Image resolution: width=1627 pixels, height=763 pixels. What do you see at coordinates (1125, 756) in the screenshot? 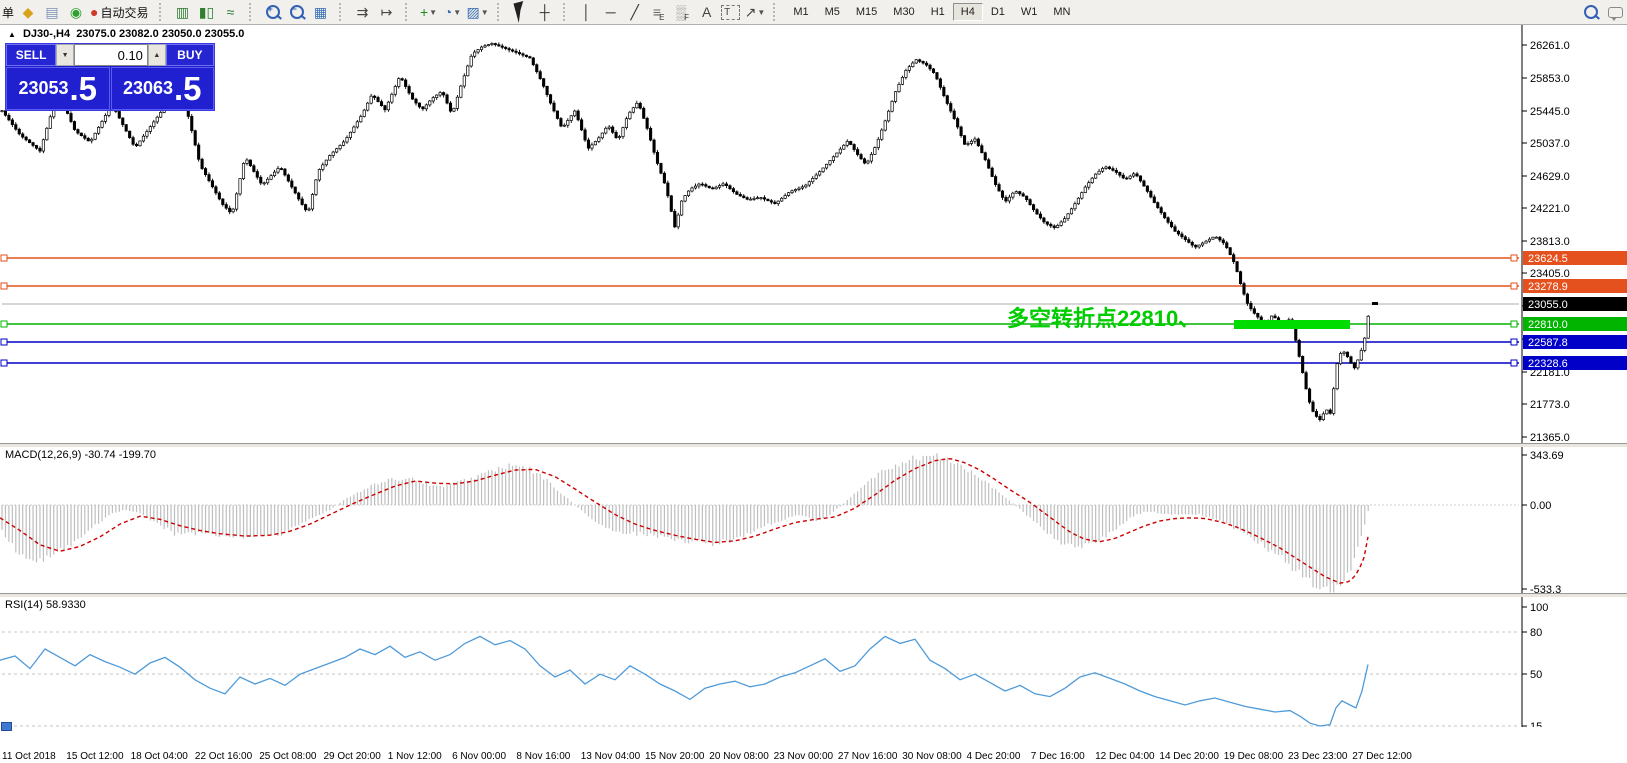
I see `time-label: 12 Dec 04:00` at bounding box center [1125, 756].